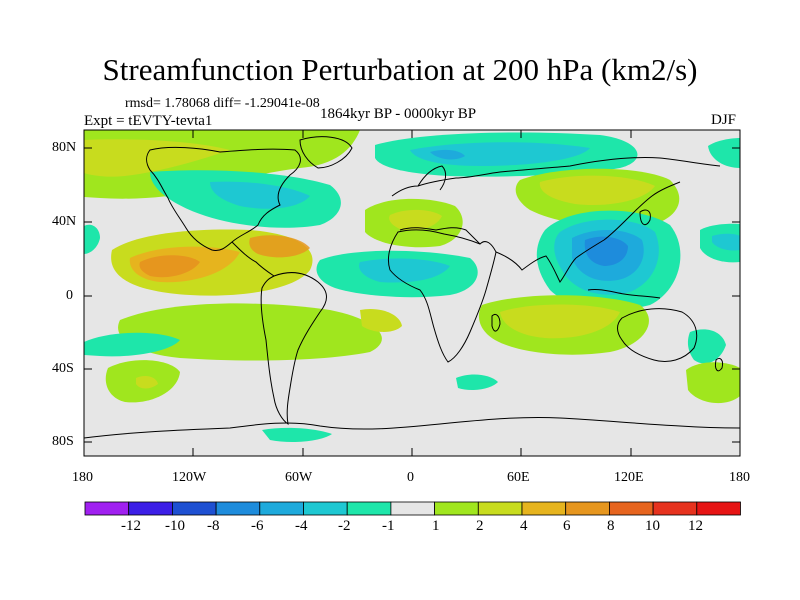 Image resolution: width=800 pixels, height=600 pixels. Describe the element at coordinates (500, 154) in the screenshot. I see `contour-negative-arctic-core` at that location.